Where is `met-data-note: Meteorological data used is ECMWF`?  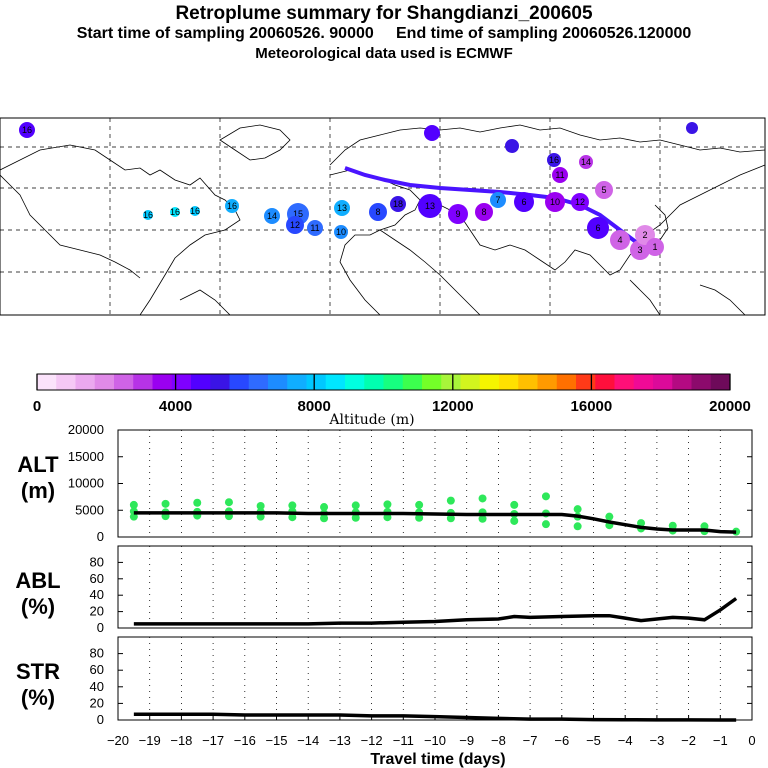
met-data-note: Meteorological data used is ECMWF is located at coordinates (384, 53).